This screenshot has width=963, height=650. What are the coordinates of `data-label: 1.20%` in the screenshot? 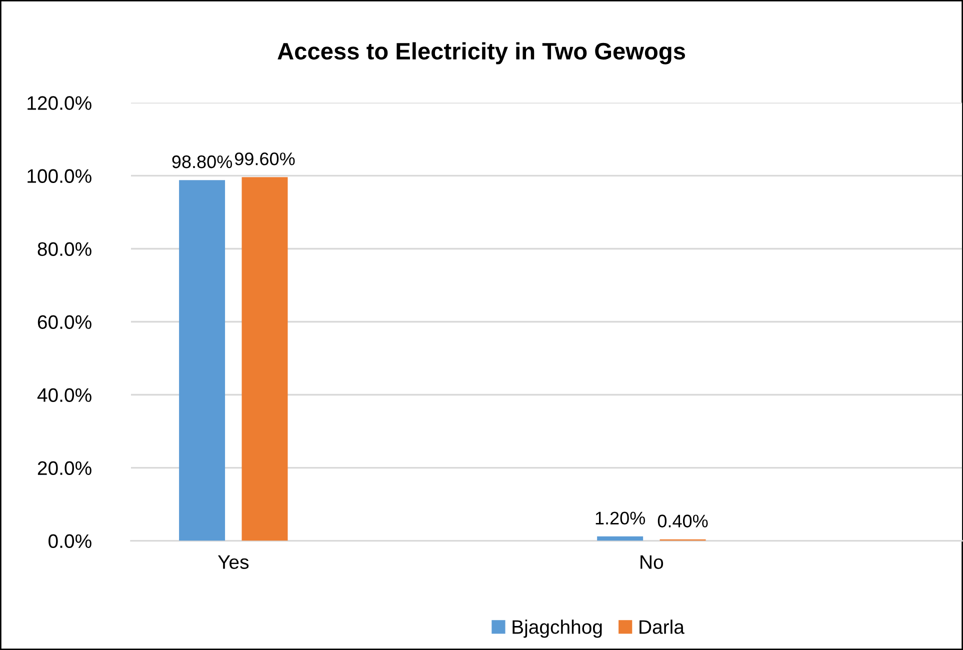 It's located at (621, 518).